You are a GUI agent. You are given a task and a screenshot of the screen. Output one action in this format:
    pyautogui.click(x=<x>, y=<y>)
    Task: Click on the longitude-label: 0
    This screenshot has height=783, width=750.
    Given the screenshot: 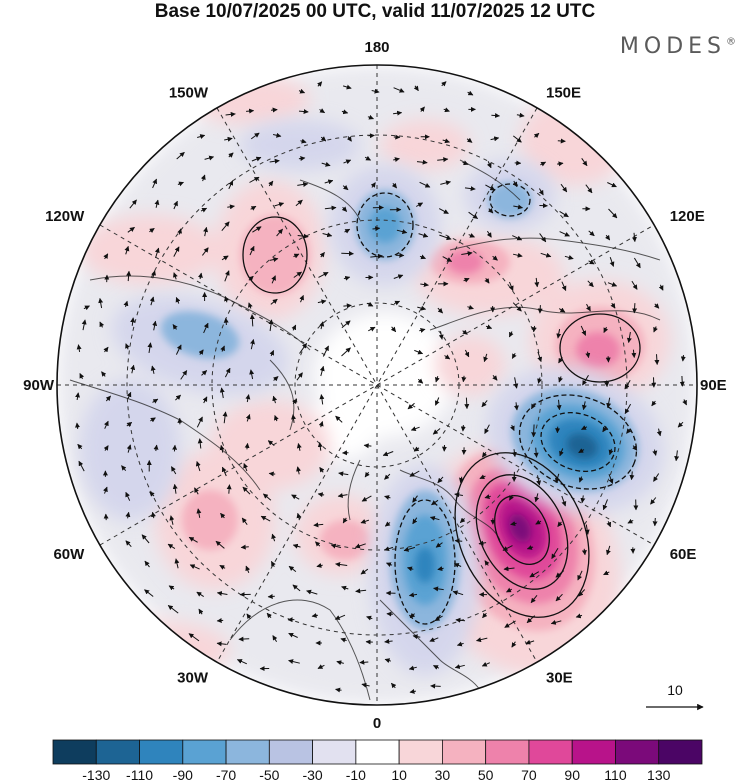 What is the action you would take?
    pyautogui.click(x=377, y=723)
    